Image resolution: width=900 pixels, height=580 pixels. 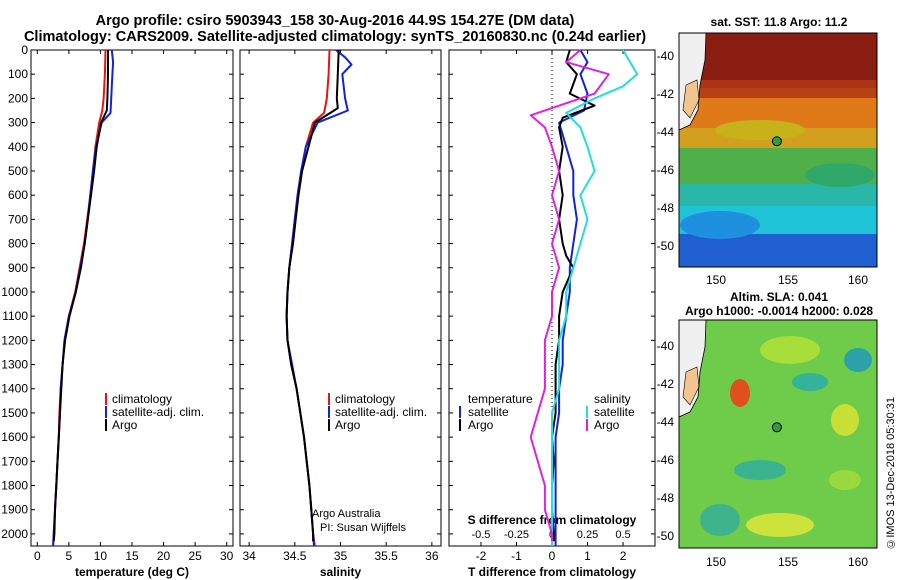 What do you see at coordinates (37, 556) in the screenshot?
I see `x-tick-label: 0` at bounding box center [37, 556].